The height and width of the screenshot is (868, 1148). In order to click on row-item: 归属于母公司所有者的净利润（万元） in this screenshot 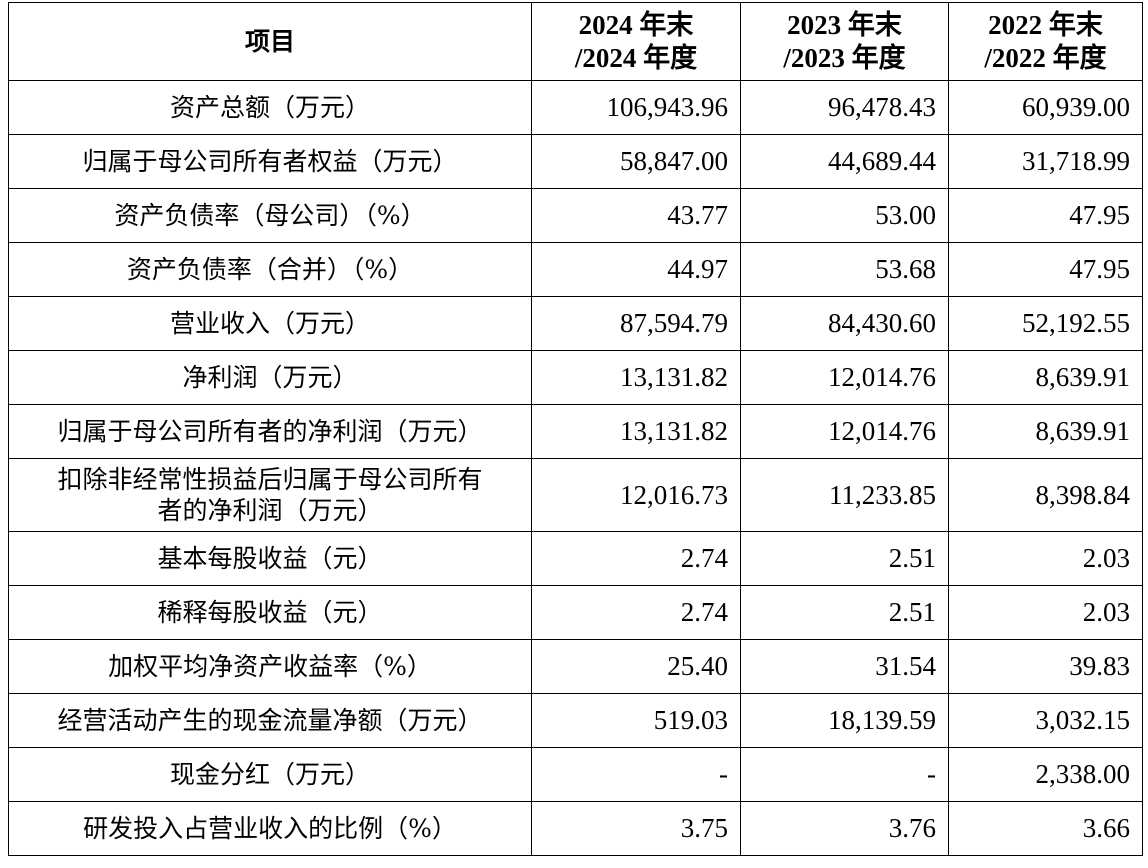, I will do `click(270, 431)`.